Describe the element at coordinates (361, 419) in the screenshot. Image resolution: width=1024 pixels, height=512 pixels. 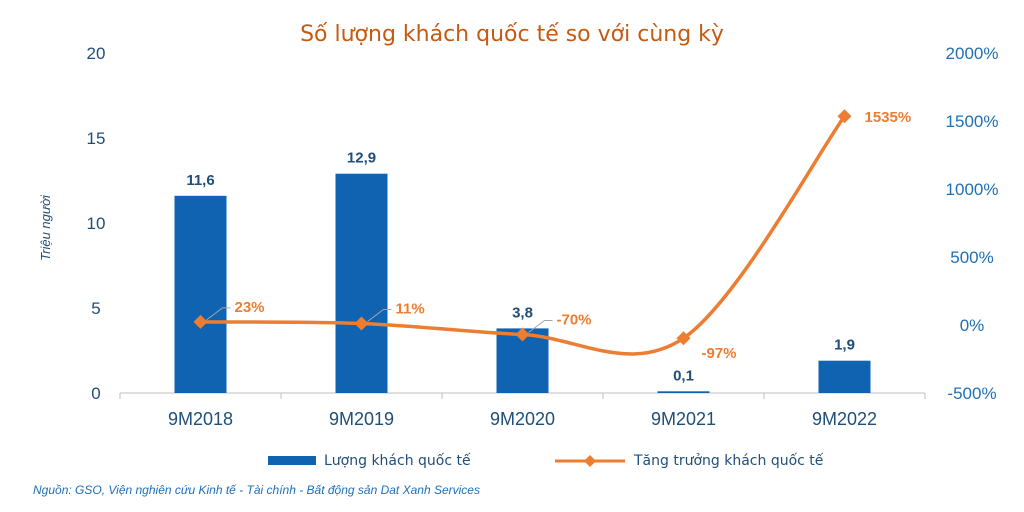
I see `x-tick-label: 9M2019` at that location.